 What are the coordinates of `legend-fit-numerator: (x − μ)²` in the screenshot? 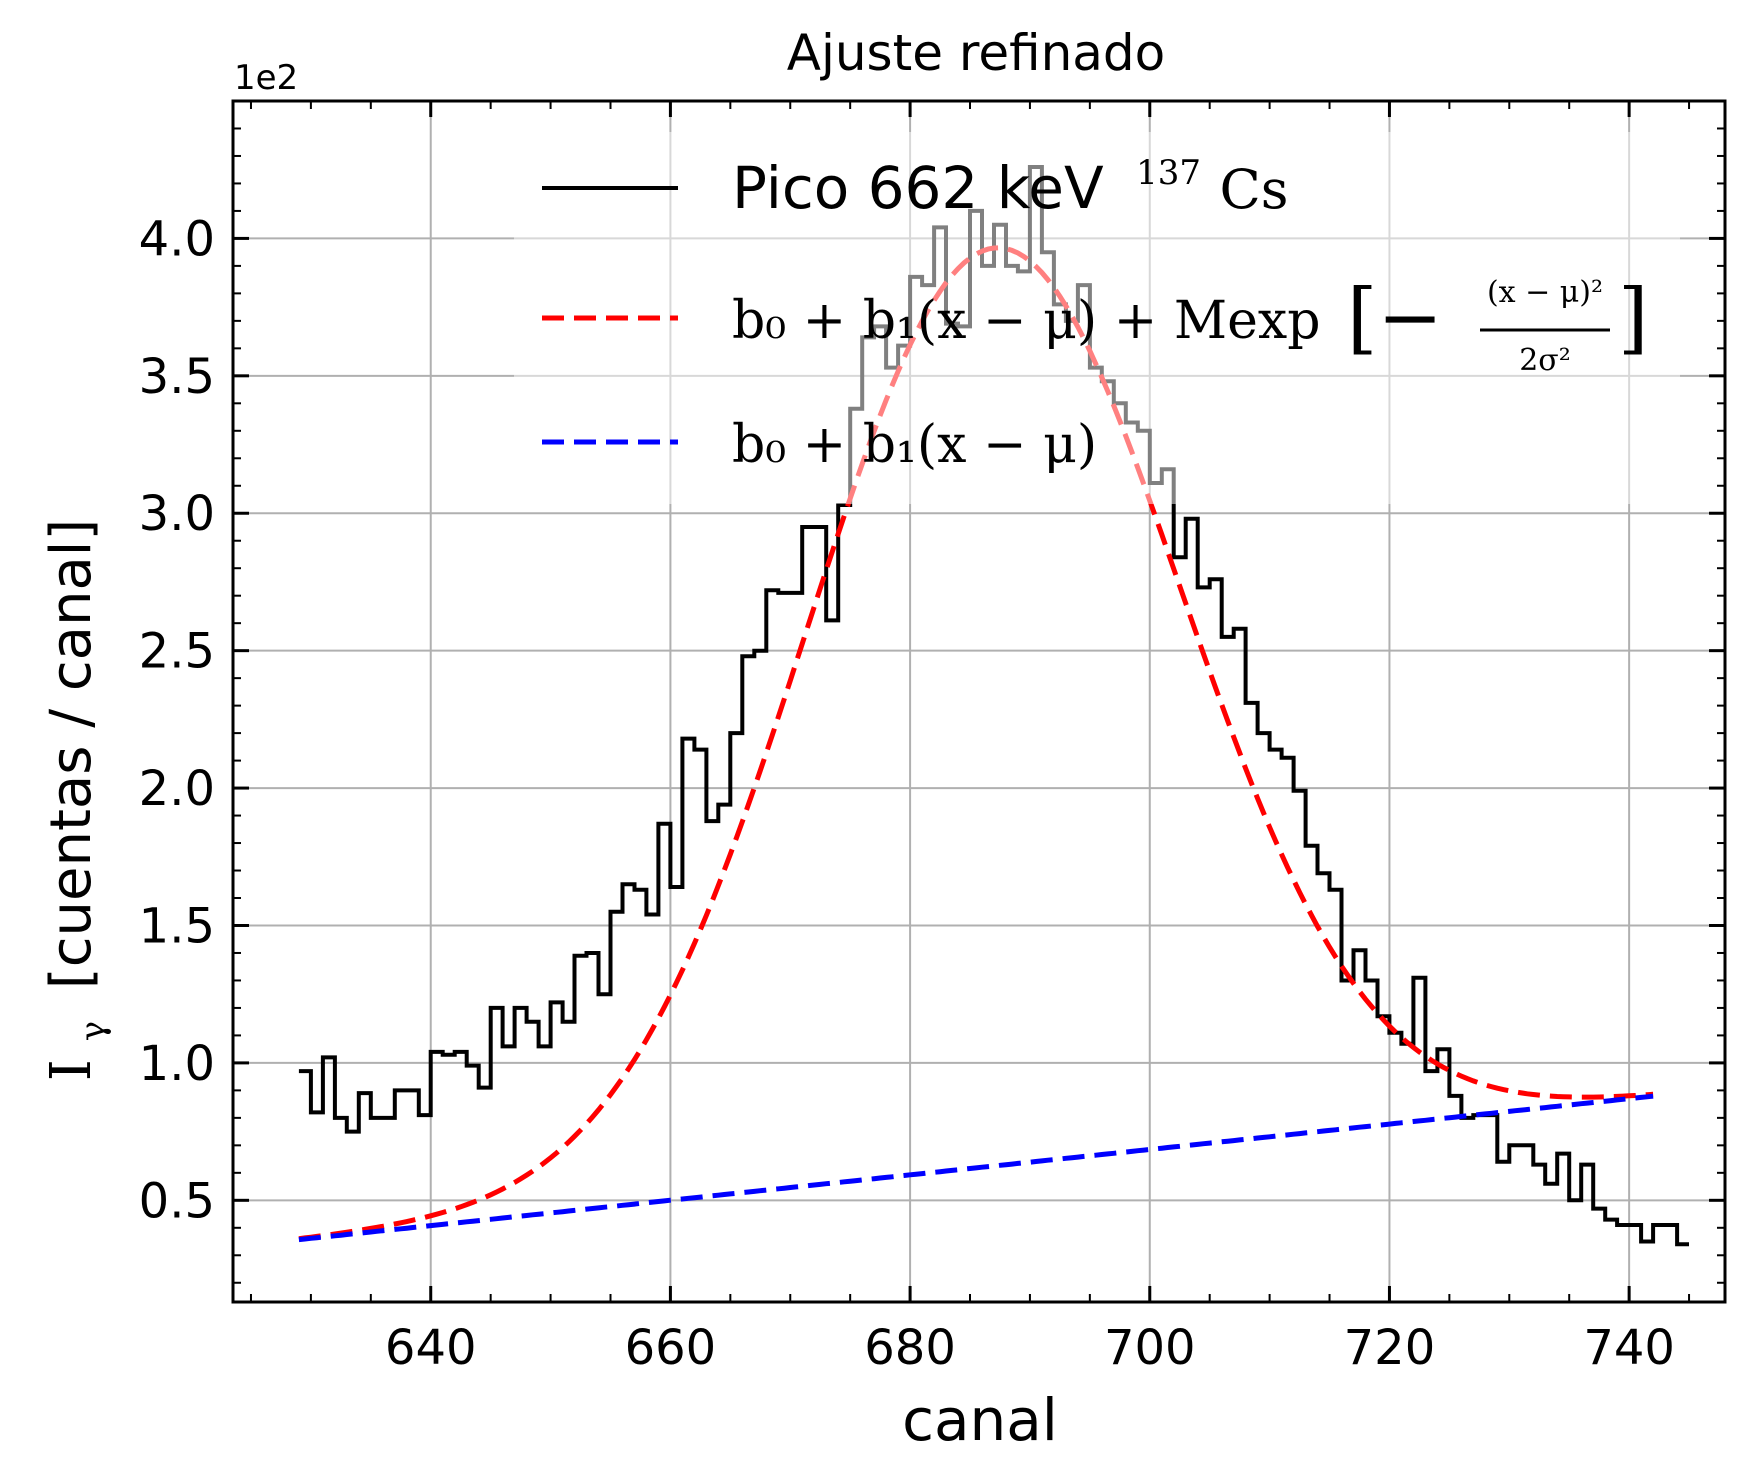 It's located at (1545, 292).